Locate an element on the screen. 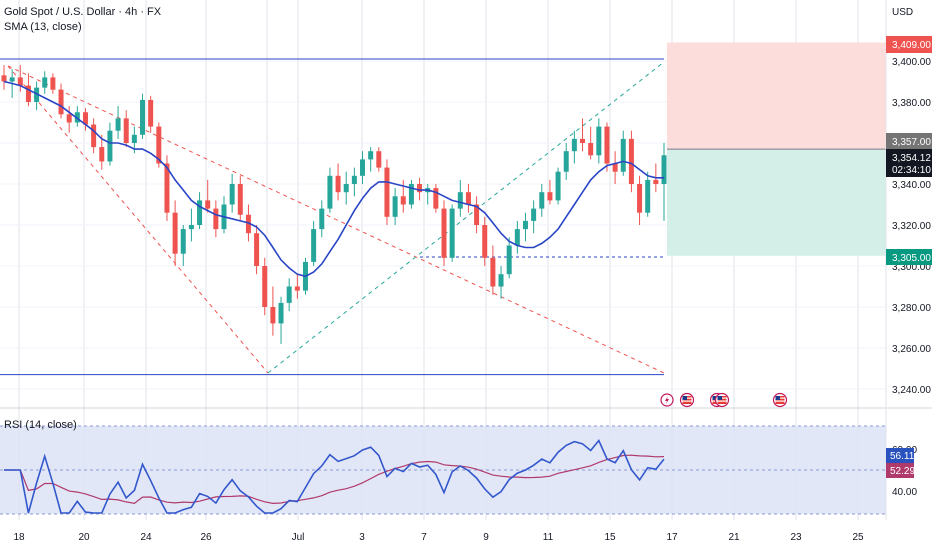 The width and height of the screenshot is (932, 550). last-price-tag: 3,354.12 02:34:10 is located at coordinates (909, 163).